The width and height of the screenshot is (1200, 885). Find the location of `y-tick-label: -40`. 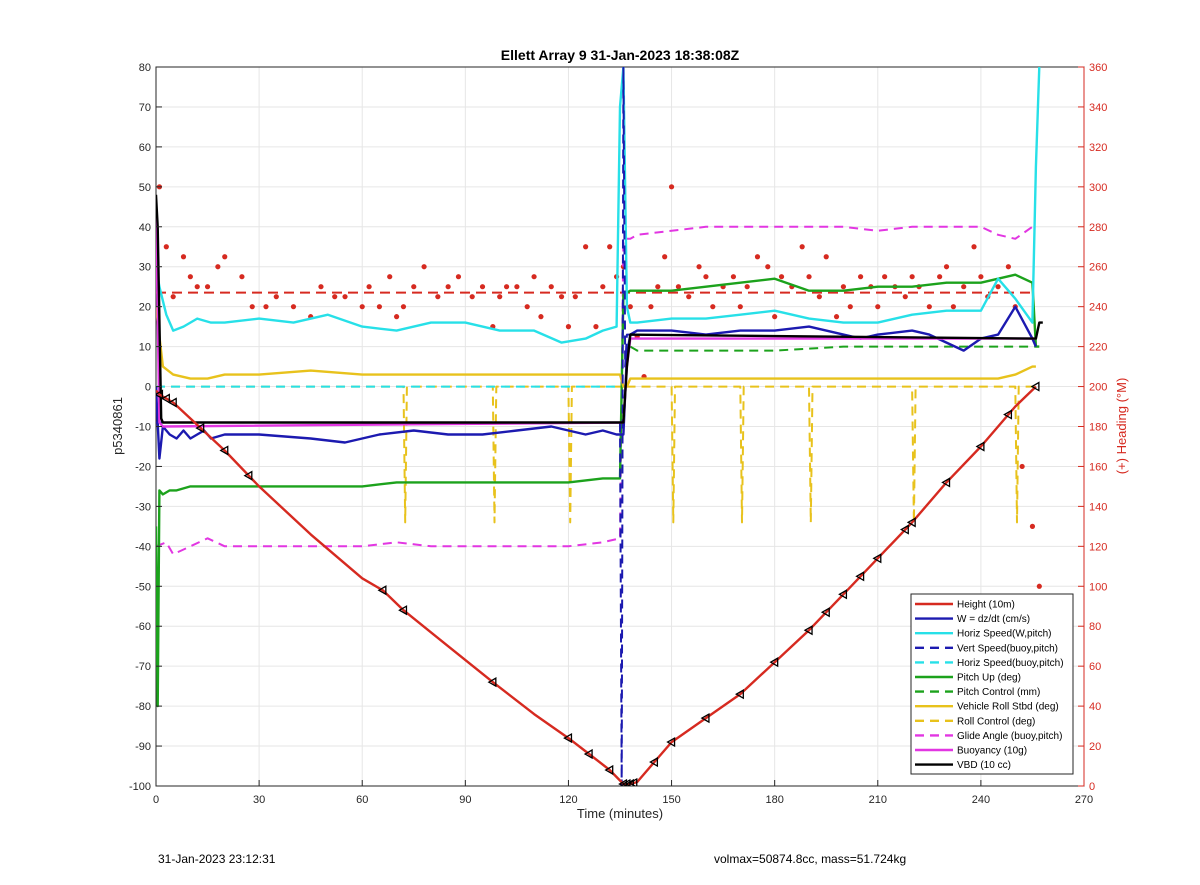

y-tick-label: -40 is located at coordinates (143, 547).